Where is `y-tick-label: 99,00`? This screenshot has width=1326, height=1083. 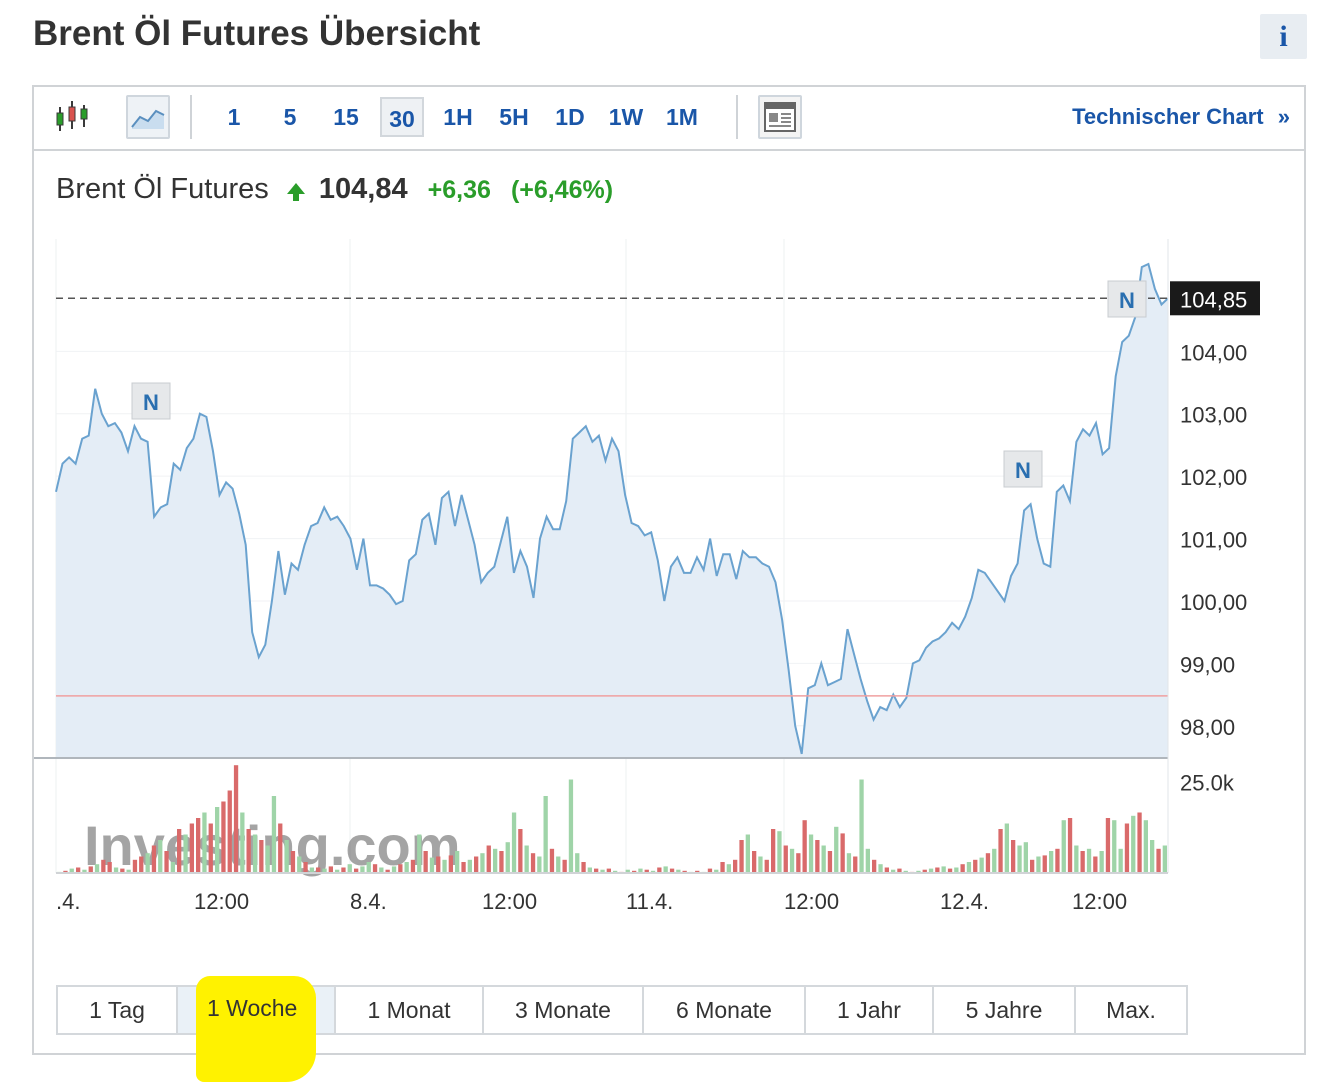
y-tick-label: 99,00 is located at coordinates (1207, 664).